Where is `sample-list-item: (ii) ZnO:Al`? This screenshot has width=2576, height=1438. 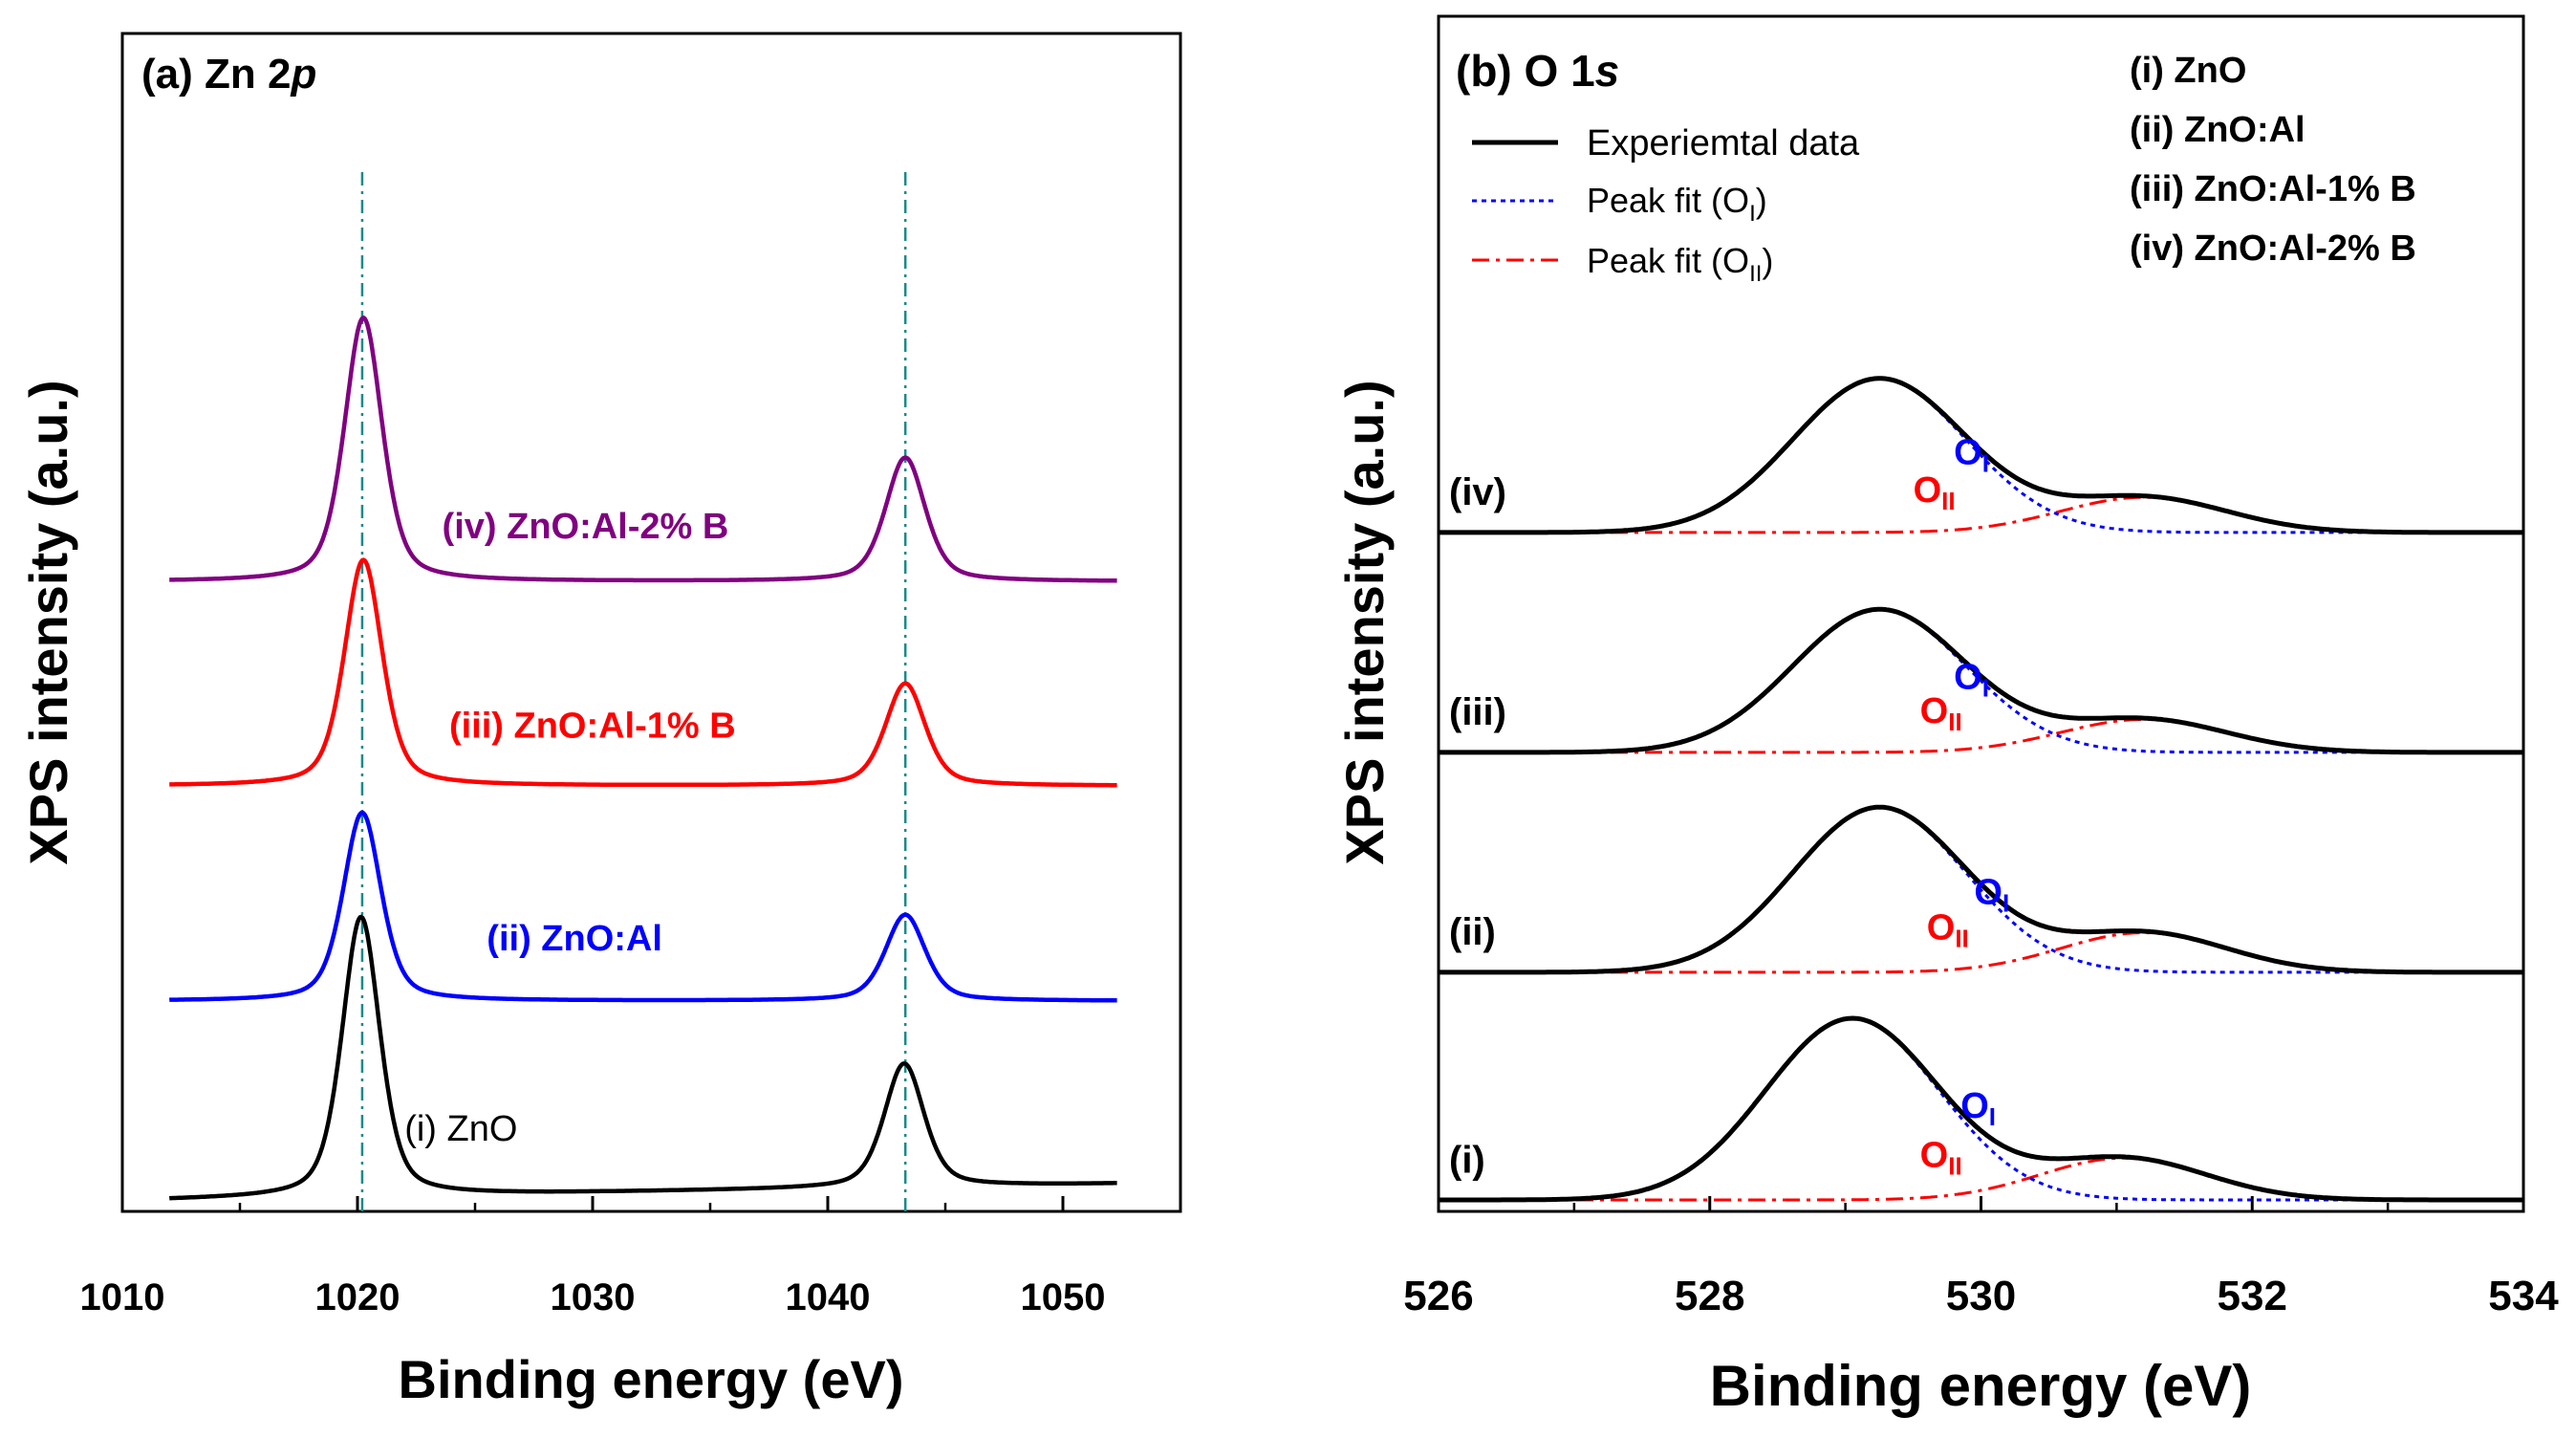
sample-list-item: (ii) ZnO:Al is located at coordinates (2218, 130).